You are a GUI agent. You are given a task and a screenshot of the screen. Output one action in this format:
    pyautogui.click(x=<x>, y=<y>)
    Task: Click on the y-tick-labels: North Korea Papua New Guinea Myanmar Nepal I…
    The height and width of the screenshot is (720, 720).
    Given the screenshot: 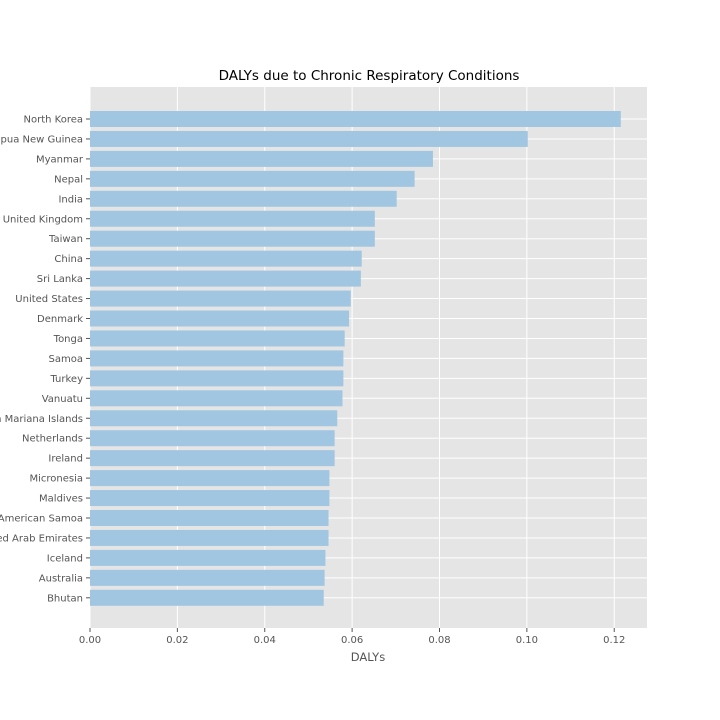 What is the action you would take?
    pyautogui.click(x=45, y=359)
    